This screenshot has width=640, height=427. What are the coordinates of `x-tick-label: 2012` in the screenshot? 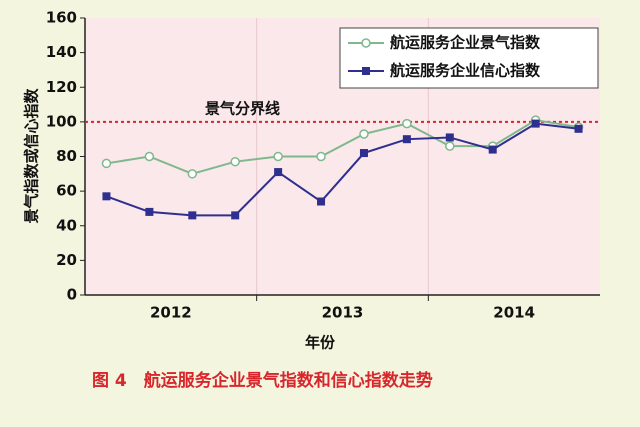 It's located at (171, 313).